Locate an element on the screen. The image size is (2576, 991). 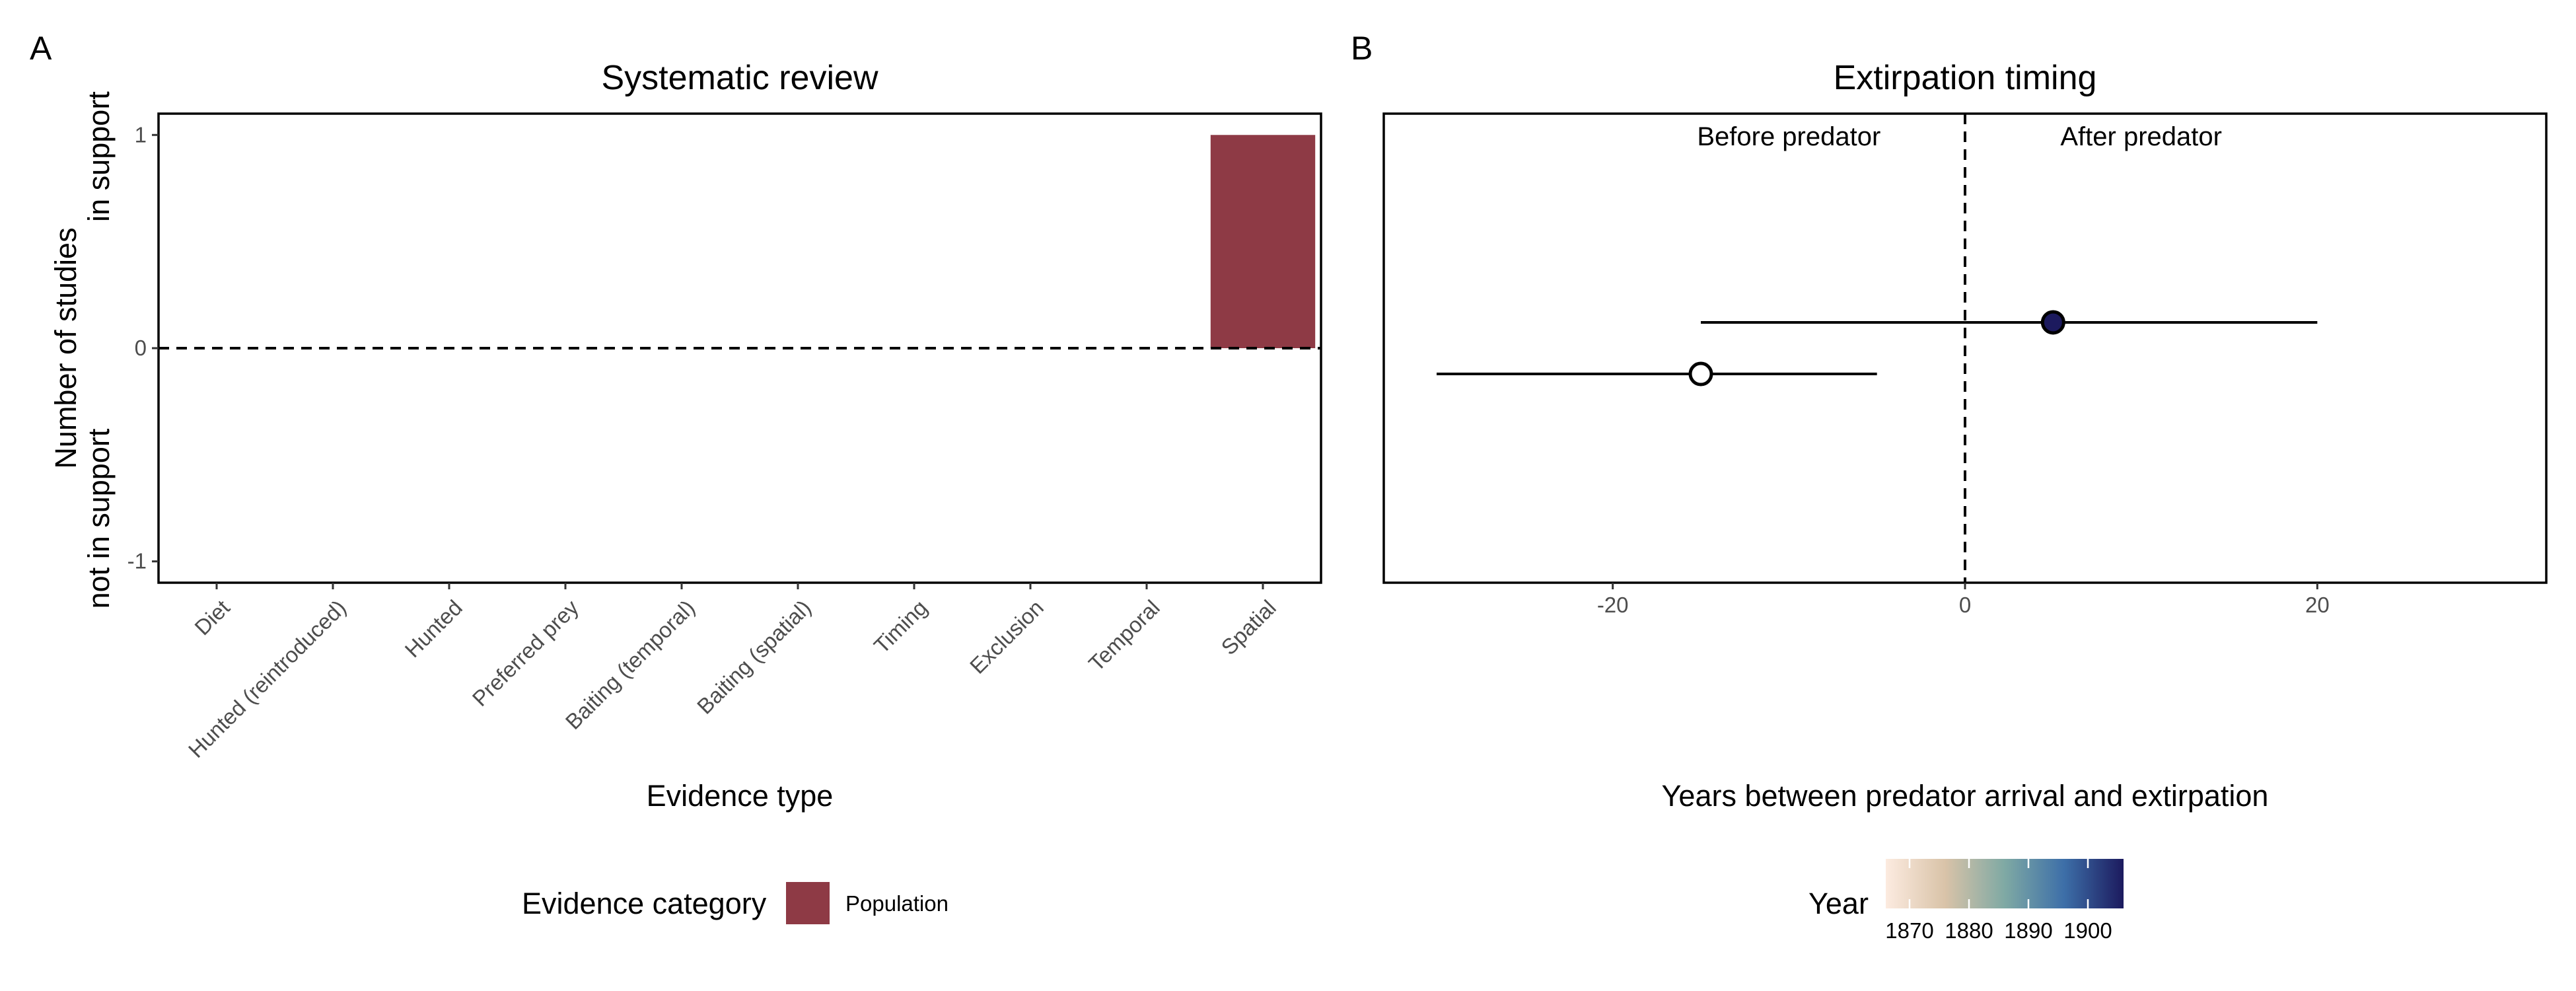
panel-b-label: B is located at coordinates (1362, 48).